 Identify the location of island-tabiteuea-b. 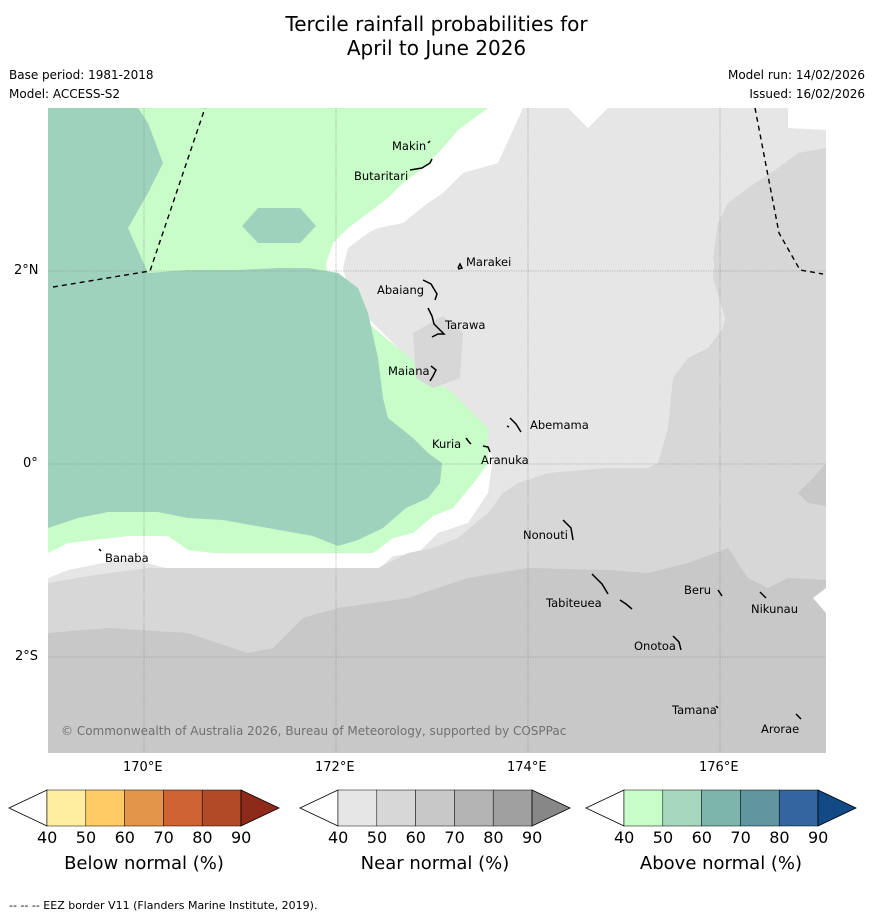
(626, 604).